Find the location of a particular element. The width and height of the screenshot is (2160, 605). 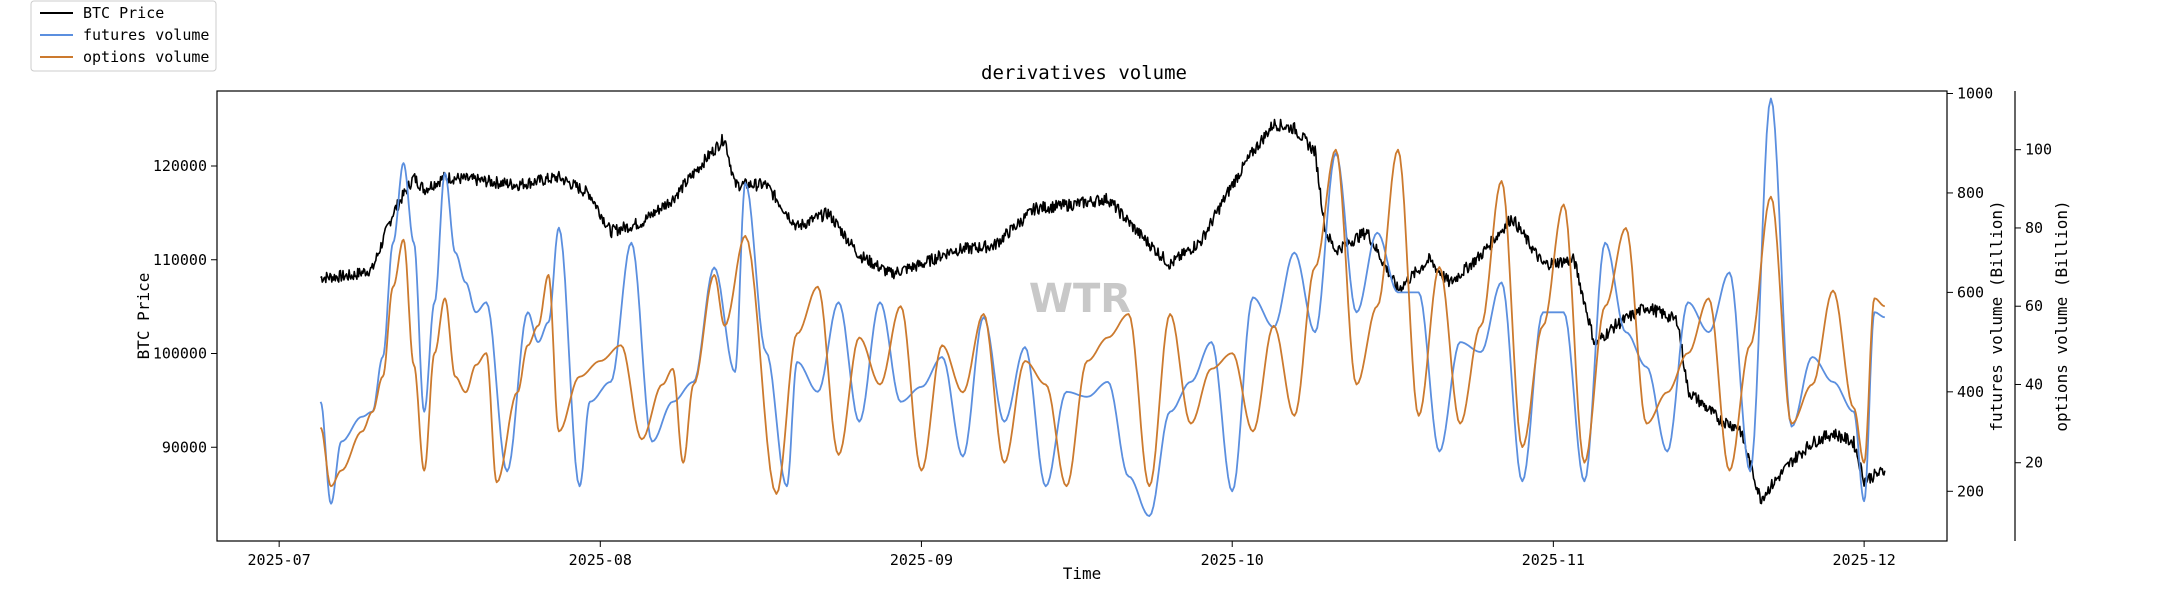

futures-tick-label: 1000 is located at coordinates (1975, 93).